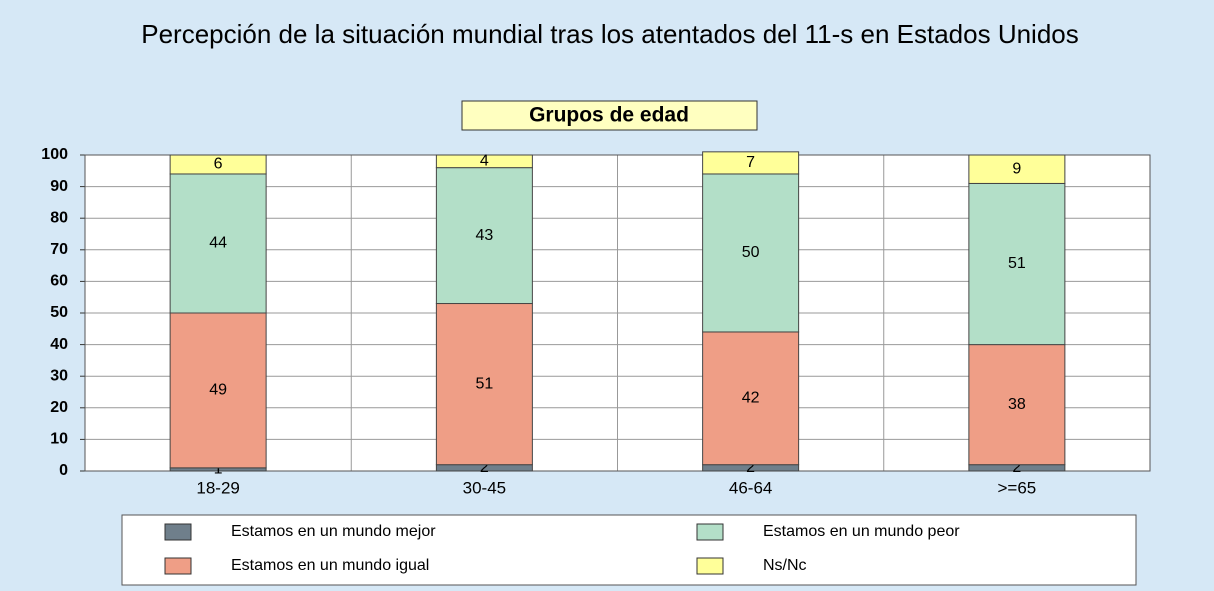 The width and height of the screenshot is (1214, 591). I want to click on data-label: 43, so click(484, 235).